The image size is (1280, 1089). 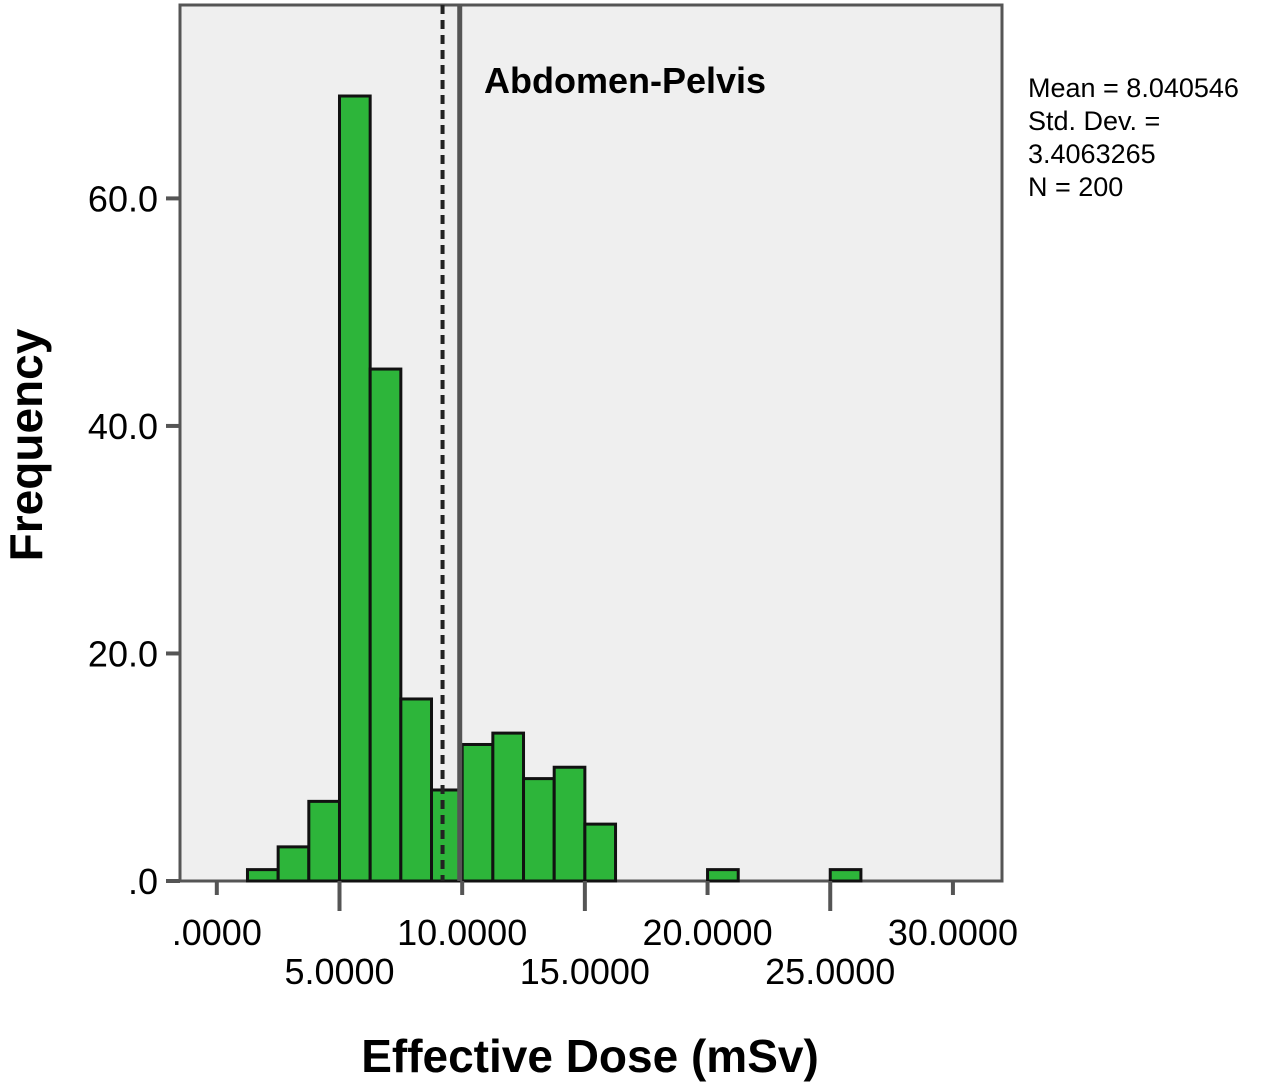 I want to click on stat-n: N = 200, so click(x=1076, y=187).